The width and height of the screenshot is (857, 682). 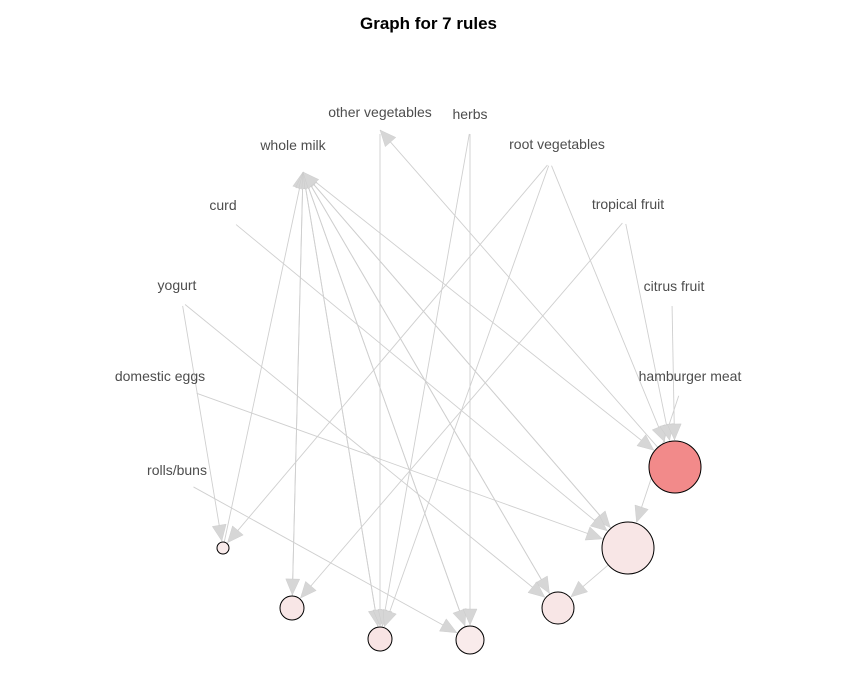 I want to click on edge-herbs-to-r3, so click(x=425, y=380).